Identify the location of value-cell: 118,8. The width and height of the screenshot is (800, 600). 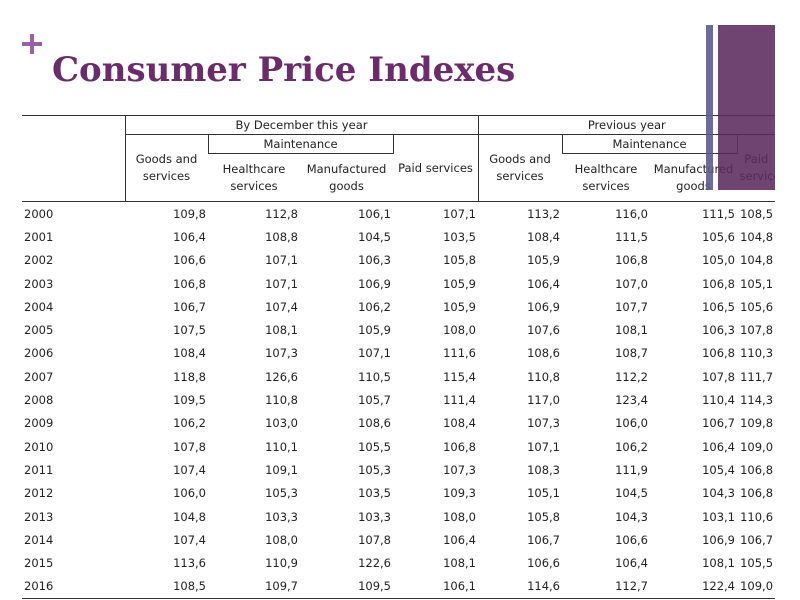
(189, 376).